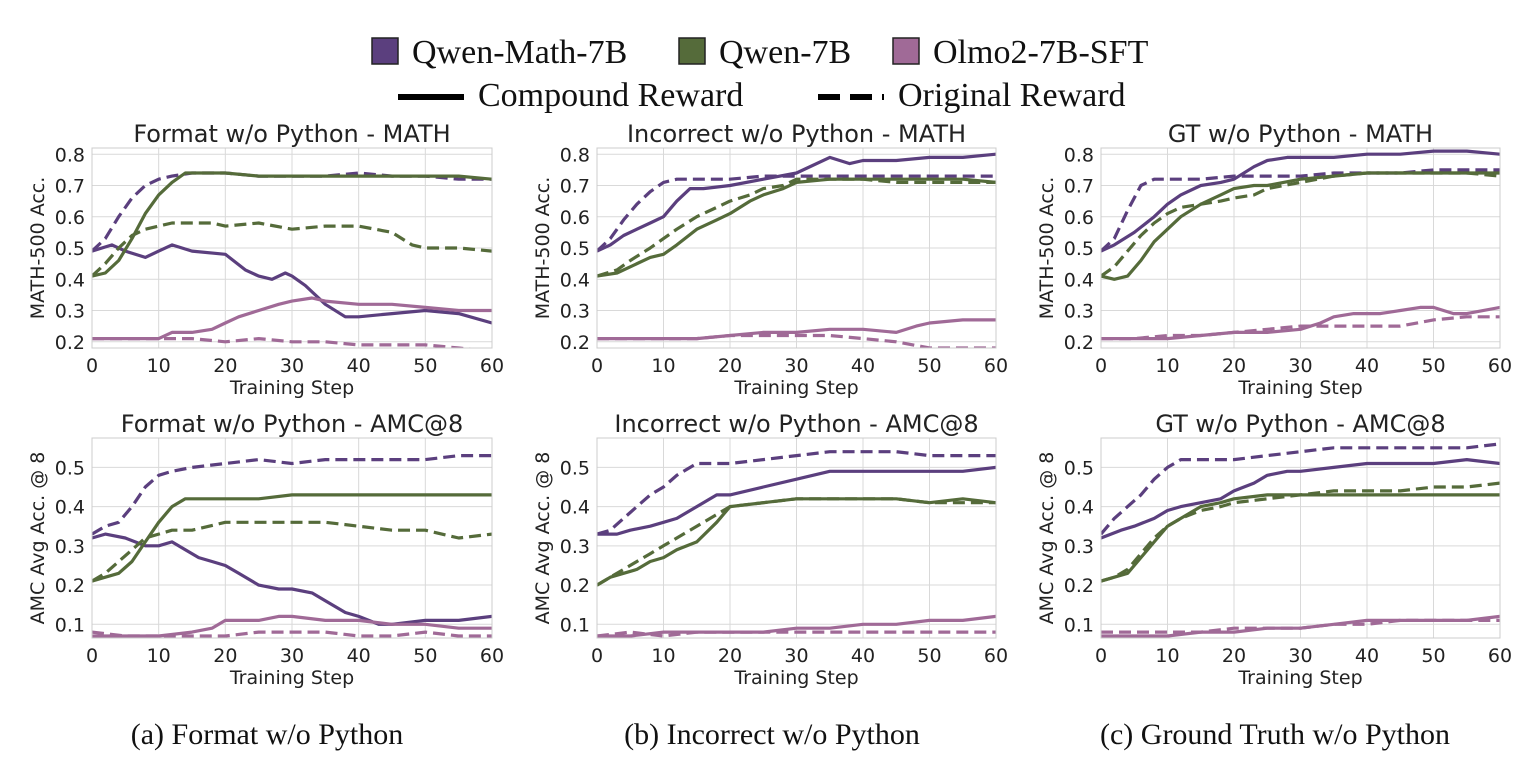  I want to click on chart-title: Incorrect w/o Python - AMC@8, so click(796, 424).